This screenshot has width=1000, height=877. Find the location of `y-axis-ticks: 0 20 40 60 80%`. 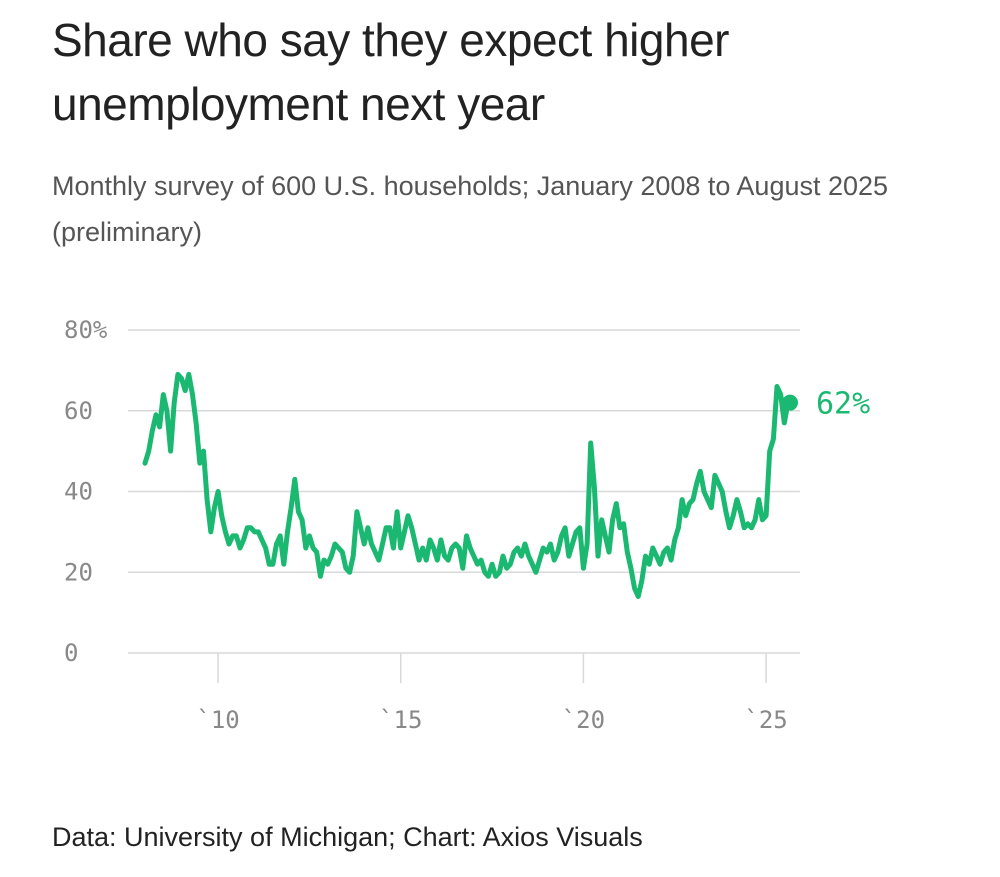

y-axis-ticks: 0 20 40 60 80% is located at coordinates (86, 491).